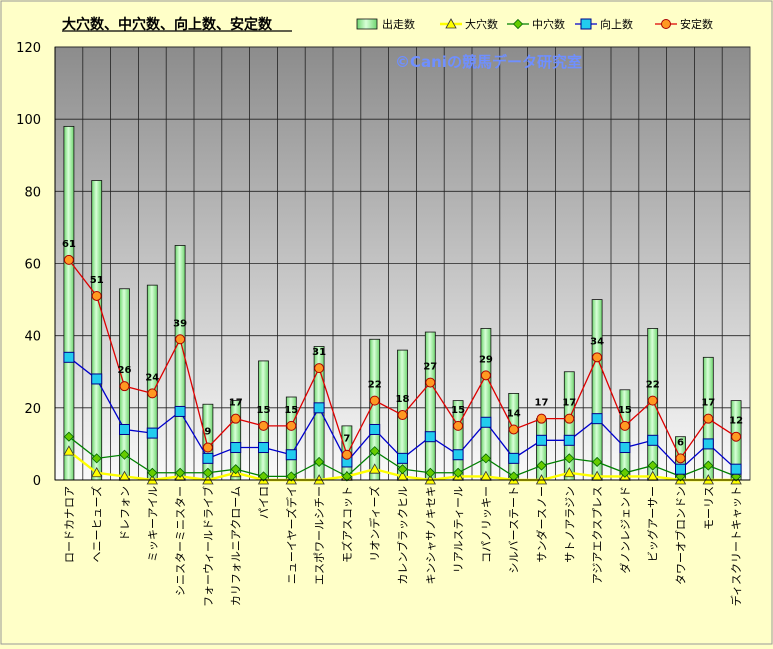 This screenshot has height=649, width=773. I want to click on x-tick-label: ダノンレジェンド, so click(625, 530).